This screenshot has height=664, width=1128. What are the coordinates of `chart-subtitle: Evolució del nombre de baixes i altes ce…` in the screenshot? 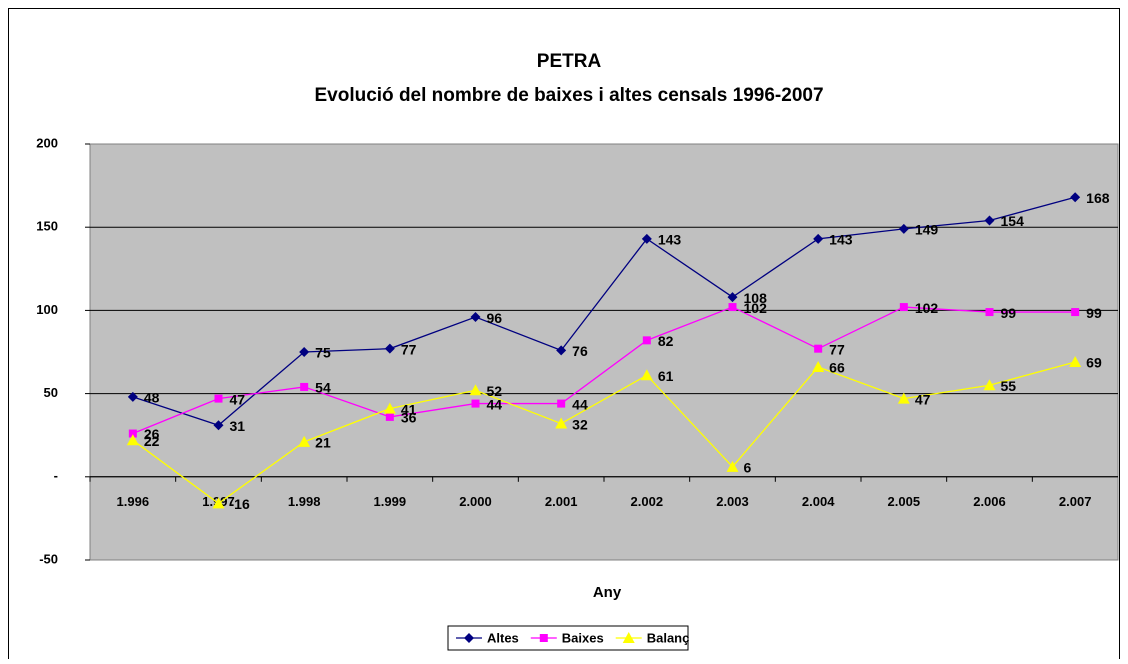 It's located at (568, 95).